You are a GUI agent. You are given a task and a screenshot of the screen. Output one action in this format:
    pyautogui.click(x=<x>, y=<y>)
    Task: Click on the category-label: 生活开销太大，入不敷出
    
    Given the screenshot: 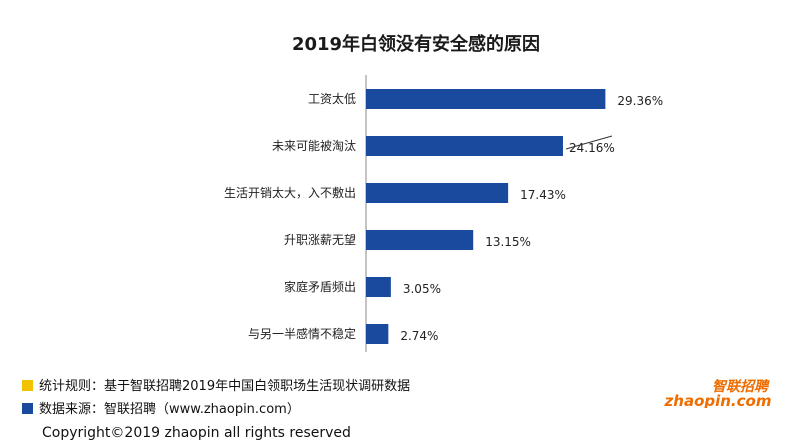 What is the action you would take?
    pyautogui.click(x=290, y=192)
    